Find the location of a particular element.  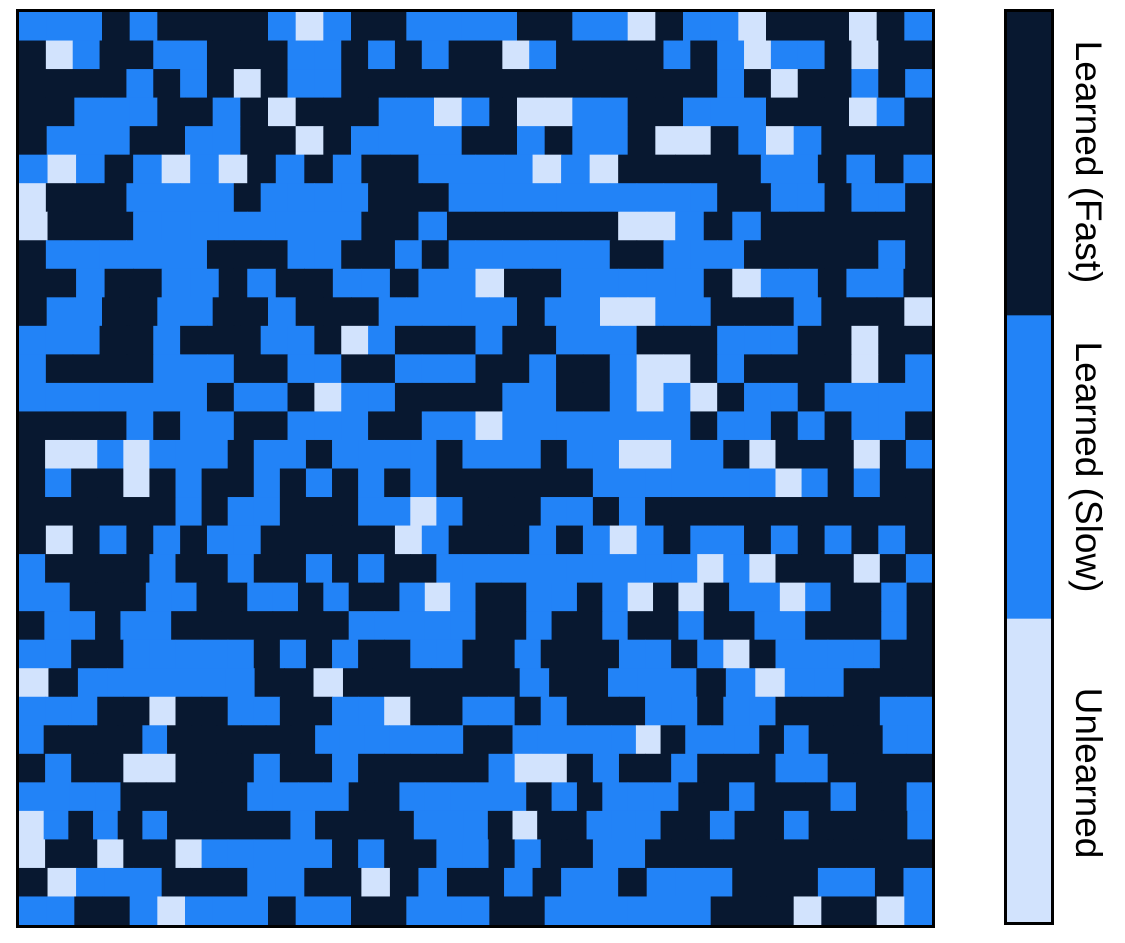

colorbar-label-learned-slow: Learned (Slow) is located at coordinates (1088, 467).